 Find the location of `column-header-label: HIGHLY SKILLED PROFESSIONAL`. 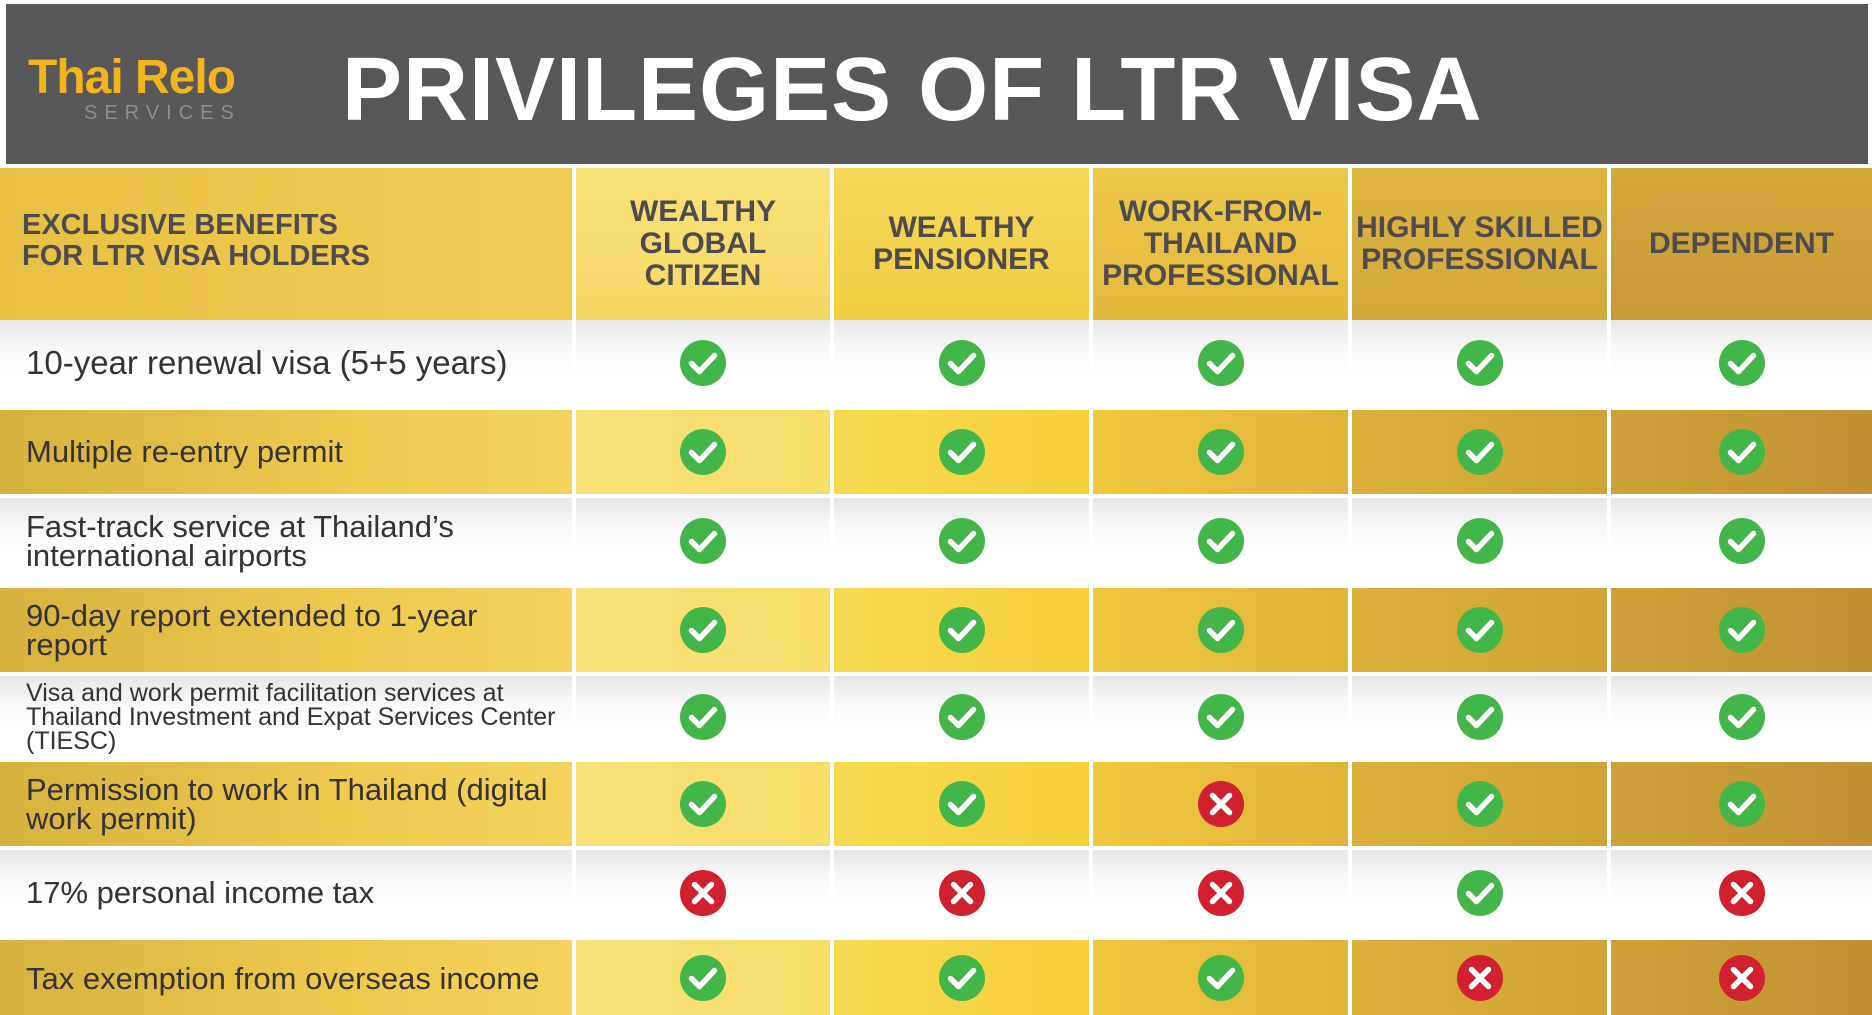

column-header-label: HIGHLY SKILLED PROFESSIONAL is located at coordinates (1479, 243).